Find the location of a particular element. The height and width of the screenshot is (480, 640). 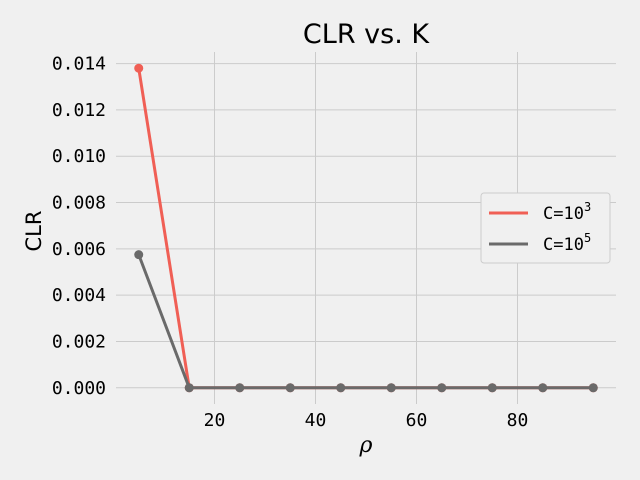

y-tick-label: 0.006 is located at coordinates (79, 249).